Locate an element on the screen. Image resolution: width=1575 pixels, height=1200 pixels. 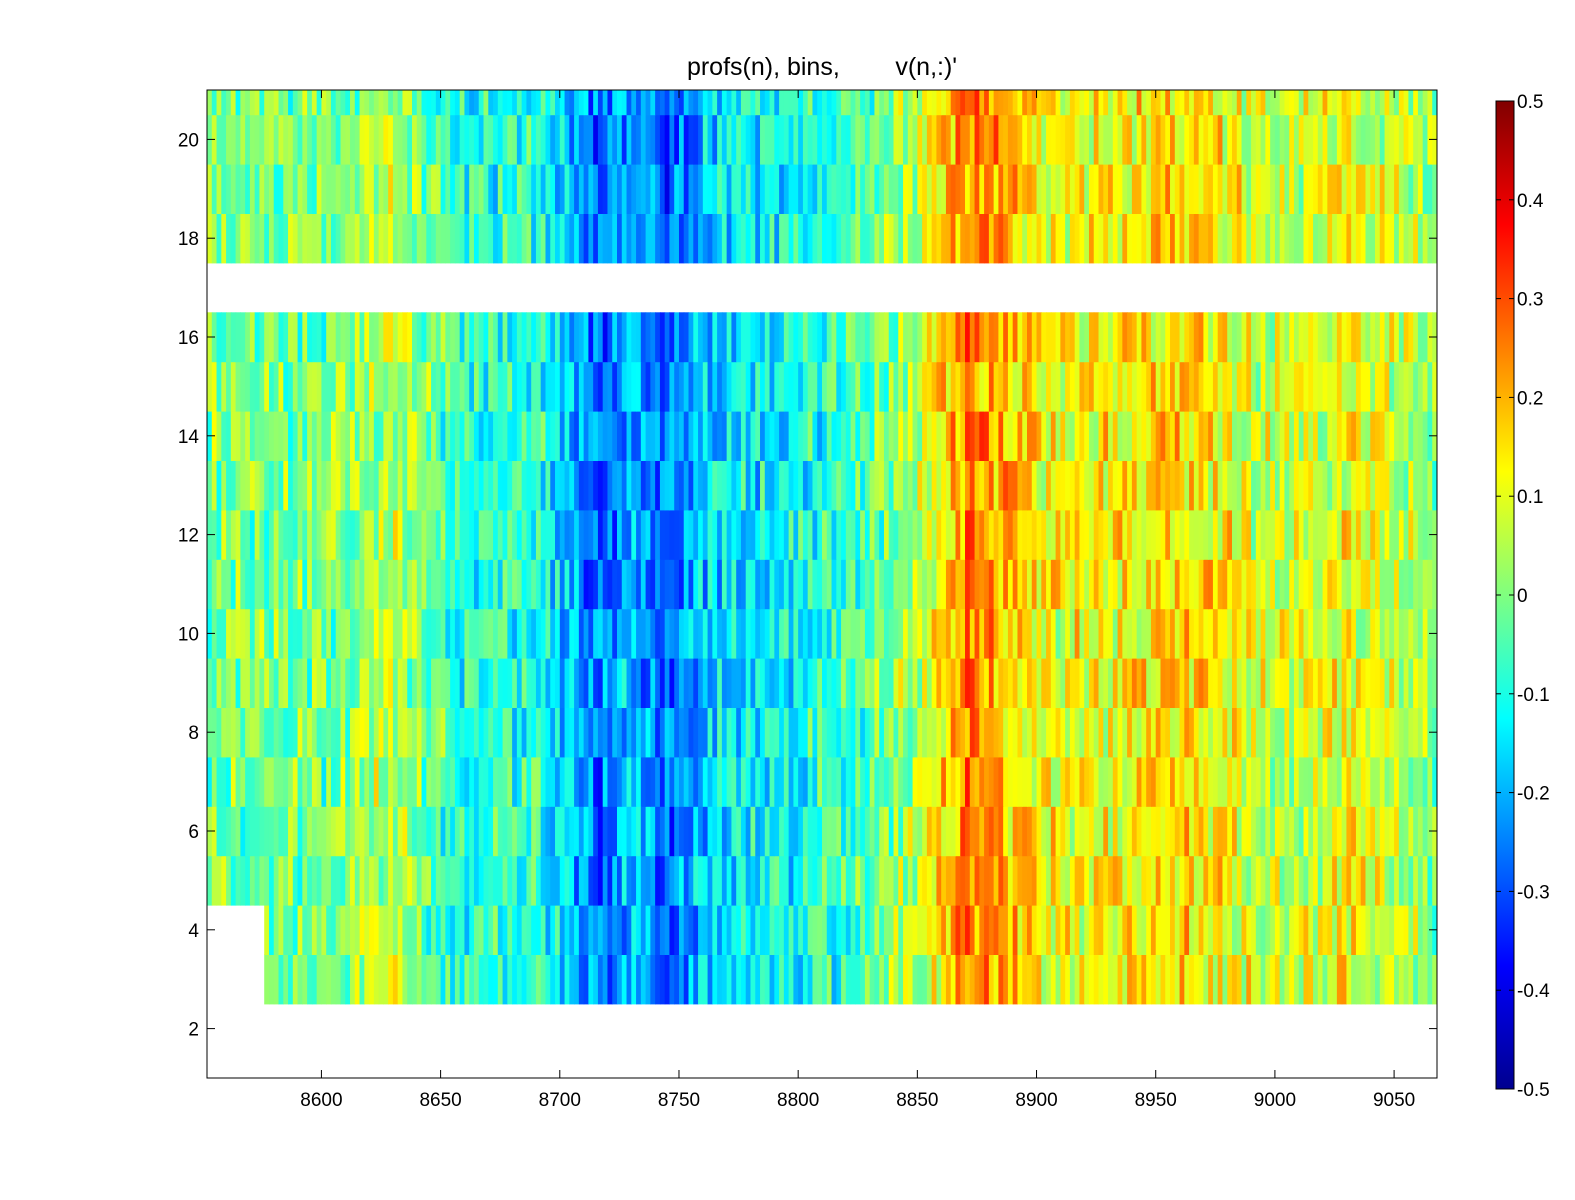
x-tick-label: 8700 is located at coordinates (560, 1100).